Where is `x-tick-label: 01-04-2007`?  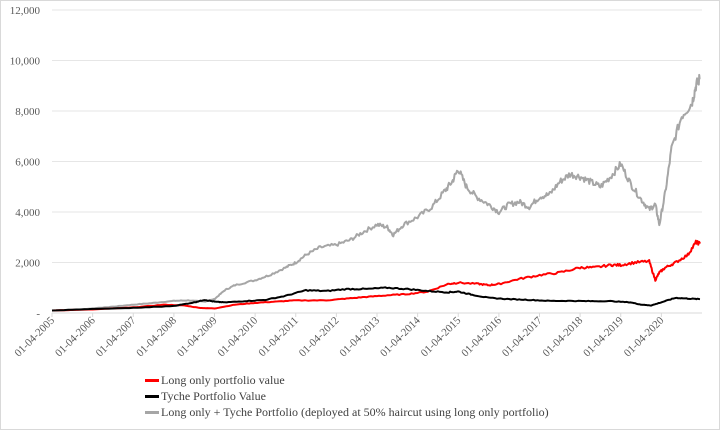 x-tick-label: 01-04-2007 is located at coordinates (116, 336).